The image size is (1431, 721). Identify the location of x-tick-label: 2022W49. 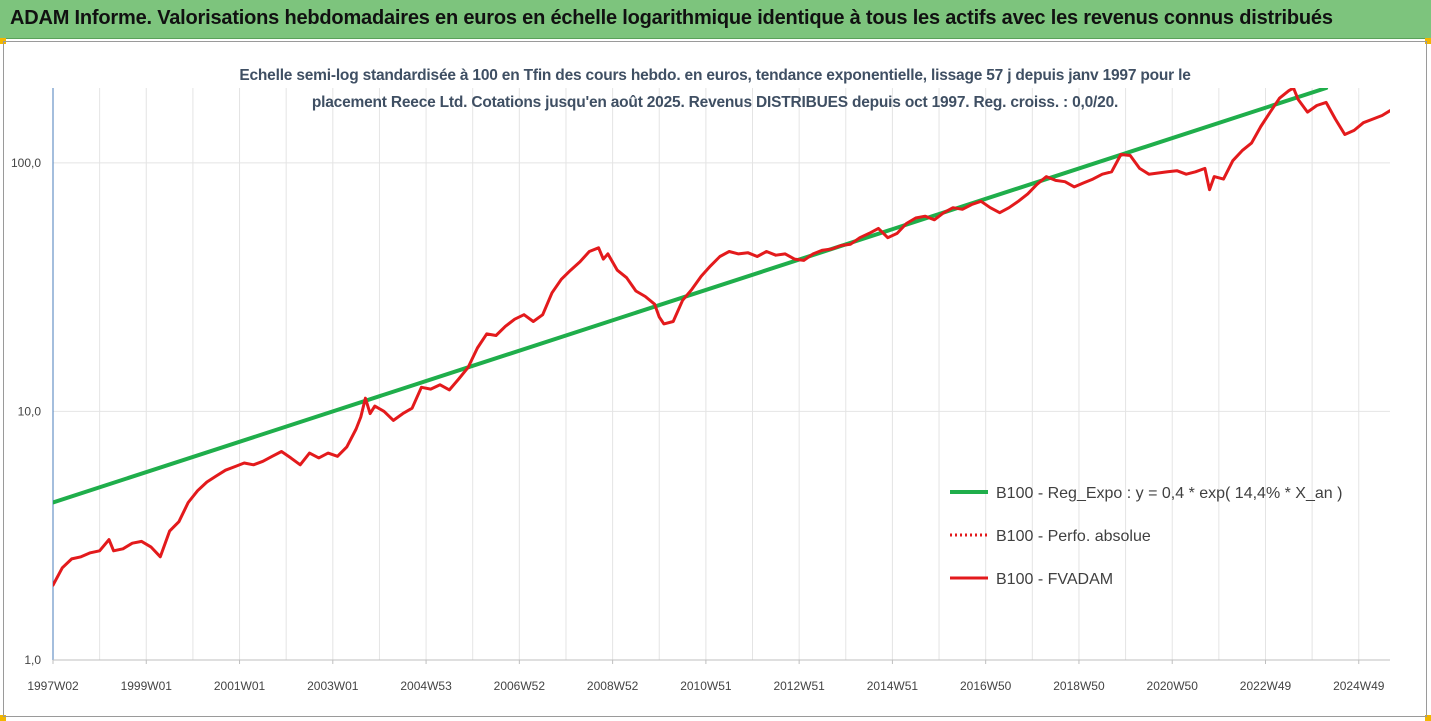
(1266, 686).